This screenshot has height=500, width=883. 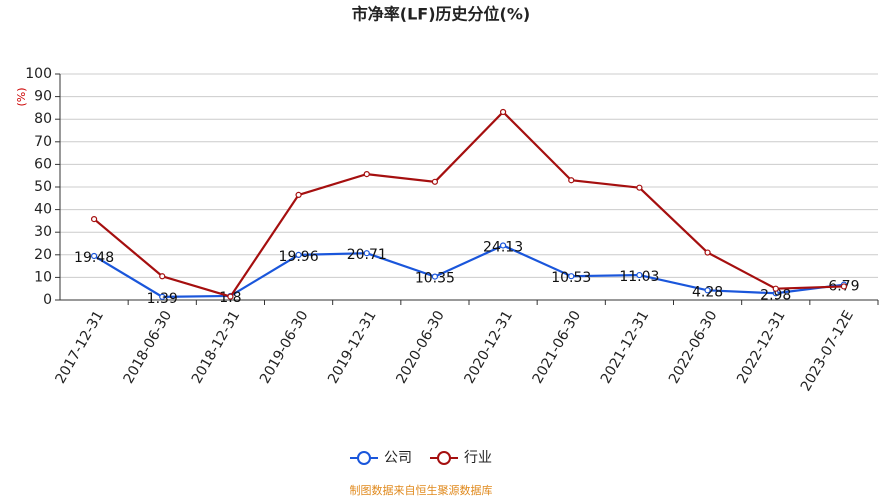 I want to click on y-tick-label: 90, so click(x=43, y=97).